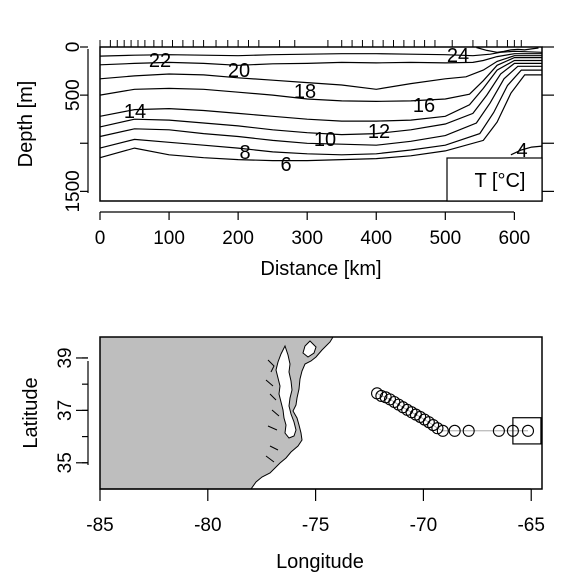  What do you see at coordinates (458, 56) in the screenshot?
I see `contour-label-24: 24` at bounding box center [458, 56].